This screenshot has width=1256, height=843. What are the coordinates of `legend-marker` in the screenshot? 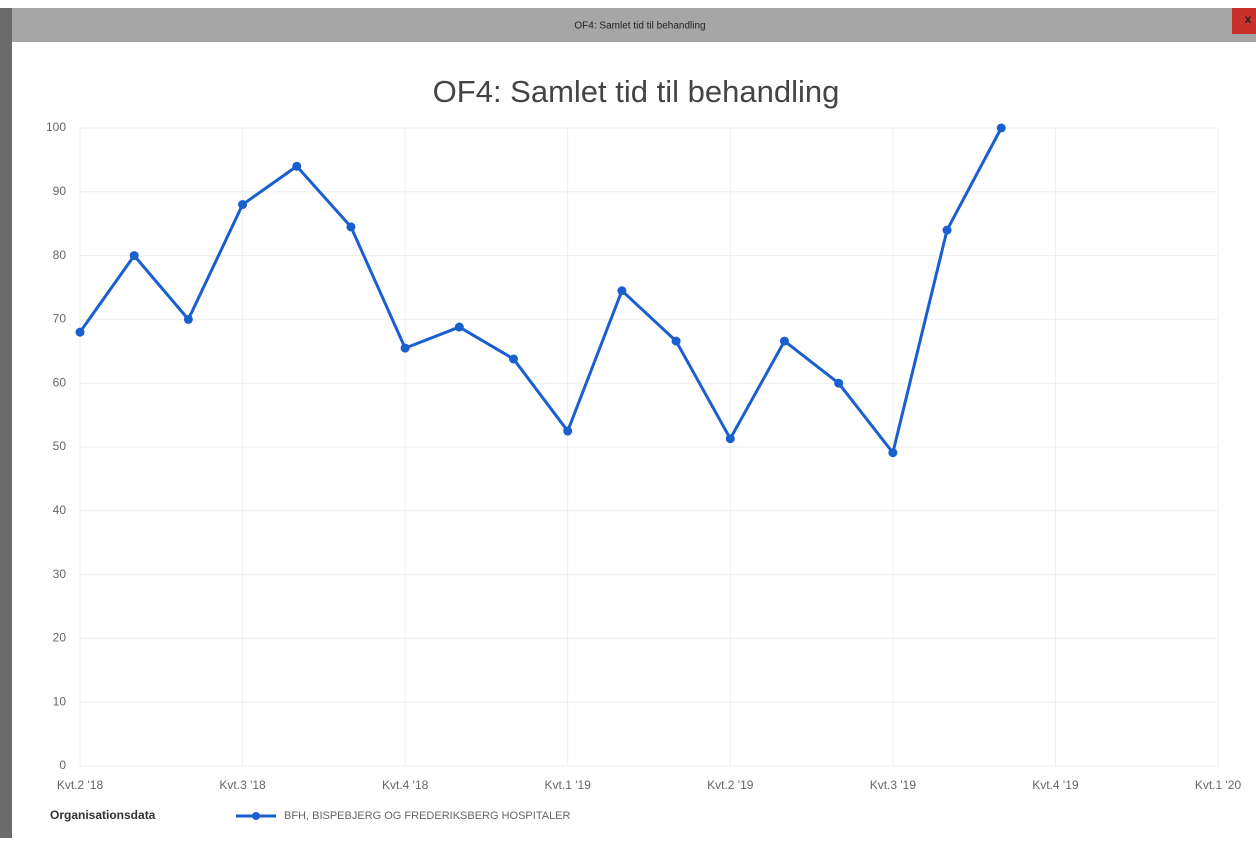 It's located at (256, 816).